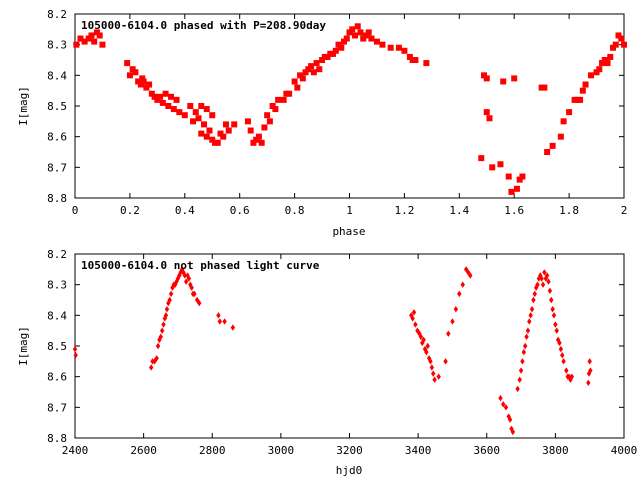 This screenshot has height=480, width=640. Describe the element at coordinates (57, 14) in the screenshot. I see `phased-y-tick-label: 8.2` at that location.